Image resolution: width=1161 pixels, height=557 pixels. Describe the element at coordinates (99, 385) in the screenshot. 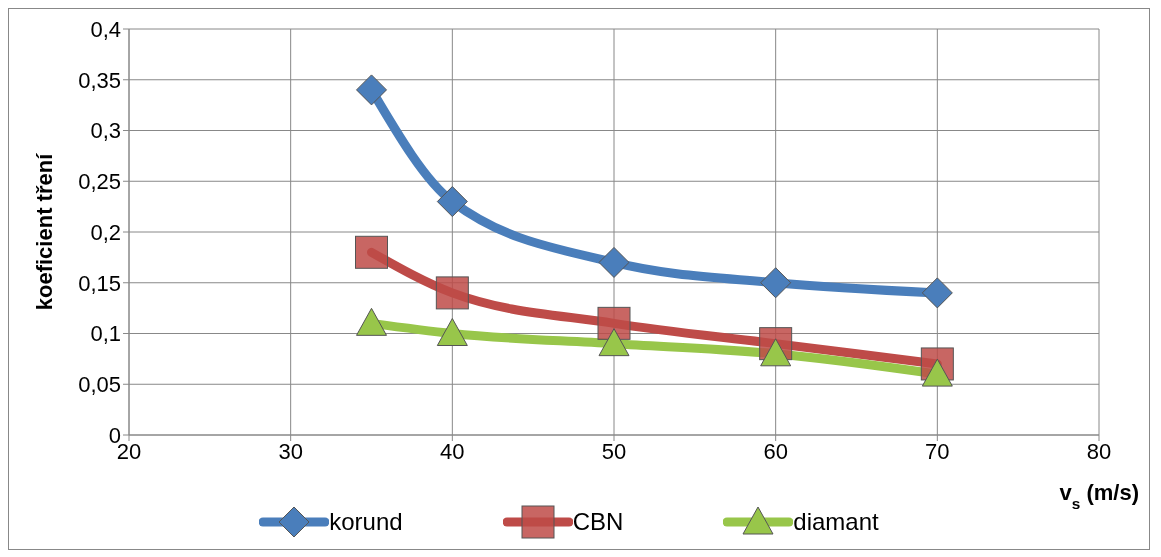

I see `y-tick-label: 0,05` at that location.